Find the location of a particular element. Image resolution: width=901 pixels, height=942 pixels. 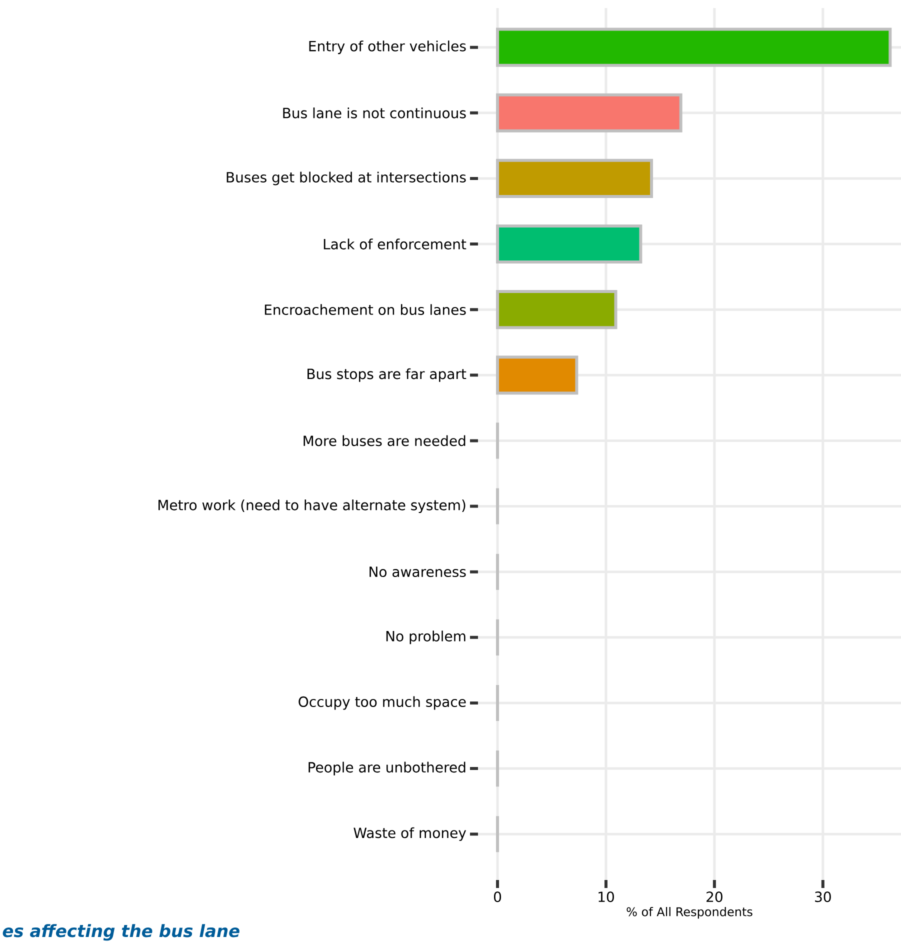

y-tick-label: Buses get blocked at intersections is located at coordinates (346, 179).